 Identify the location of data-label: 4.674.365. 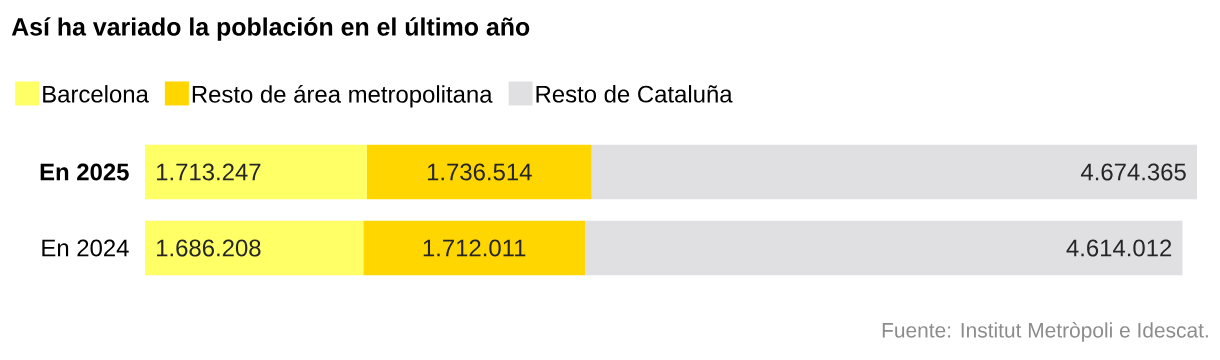
(1133, 172).